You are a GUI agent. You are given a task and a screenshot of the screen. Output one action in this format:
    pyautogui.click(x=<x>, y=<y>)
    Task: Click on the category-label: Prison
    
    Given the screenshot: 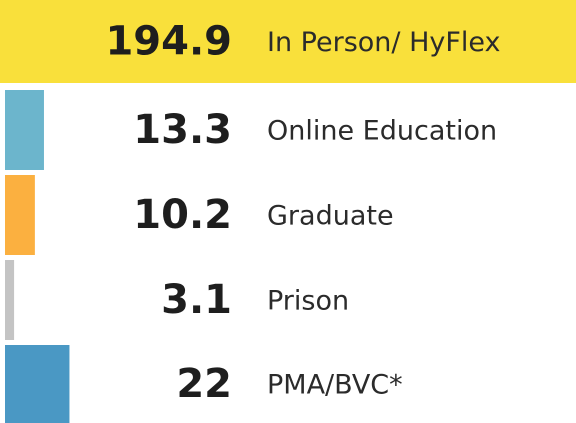 What is the action you would take?
    pyautogui.click(x=308, y=301)
    